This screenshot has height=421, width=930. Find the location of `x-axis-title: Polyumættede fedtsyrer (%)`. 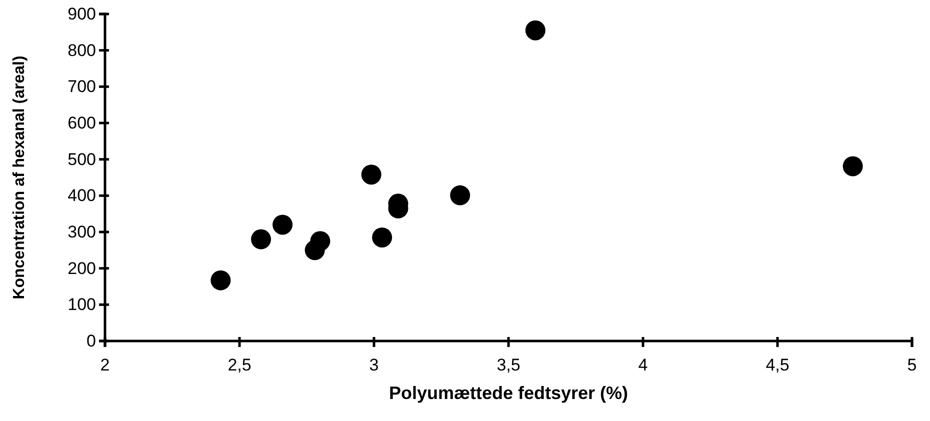

x-axis-title: Polyumættede fedtsyrer (%) is located at coordinates (508, 393).